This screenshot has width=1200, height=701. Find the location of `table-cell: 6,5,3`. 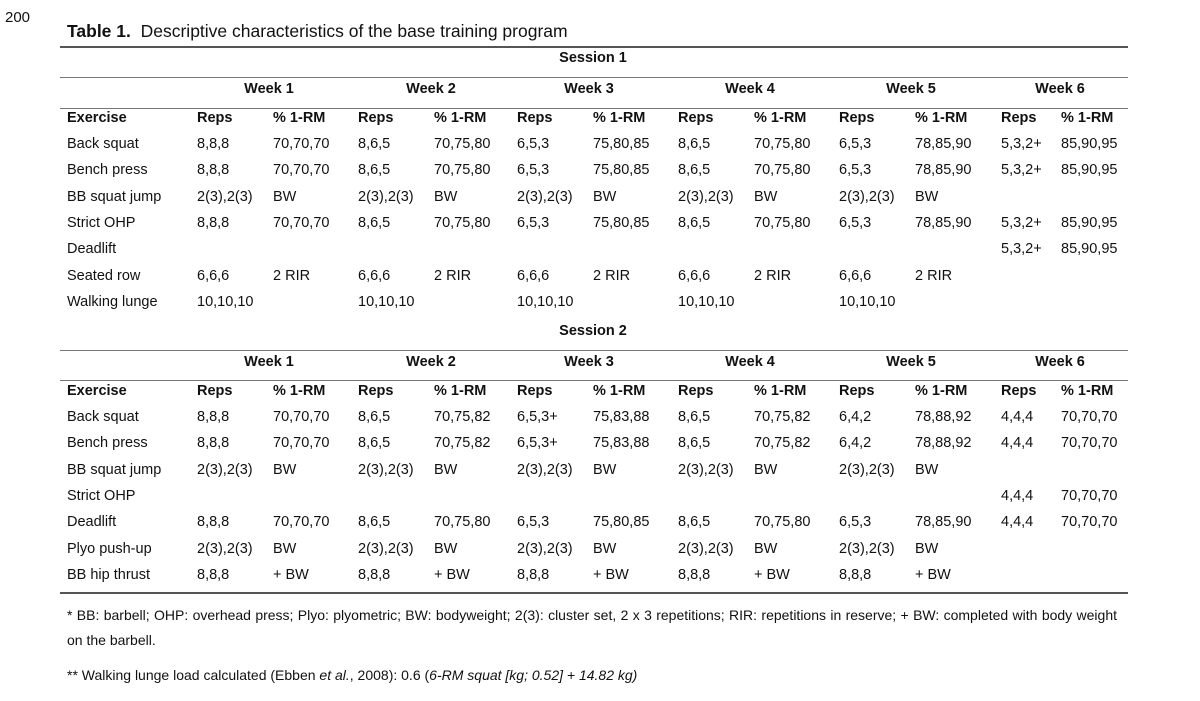

table-cell: 6,5,3 is located at coordinates (533, 222).